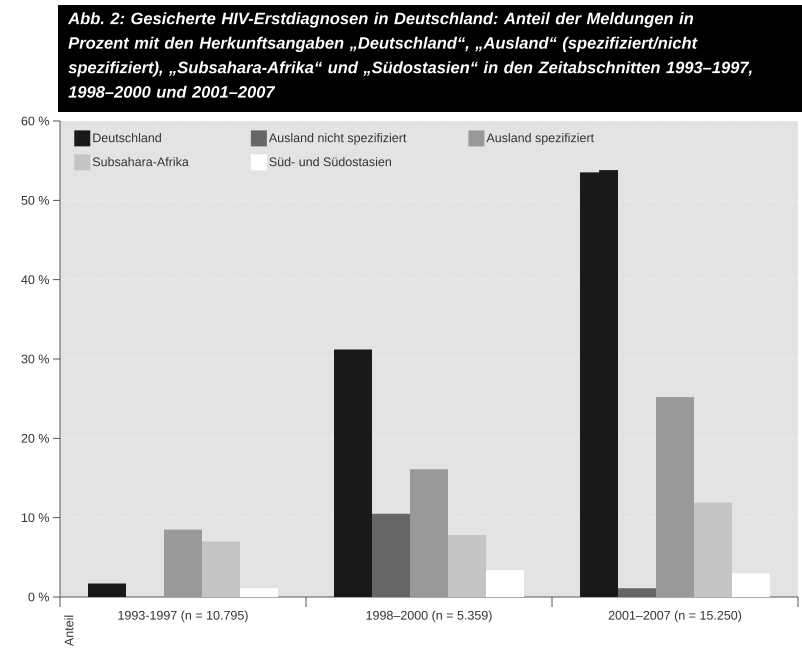 The image size is (802, 666). Describe the element at coordinates (39, 597) in the screenshot. I see `y-tick-label: 0 %` at that location.